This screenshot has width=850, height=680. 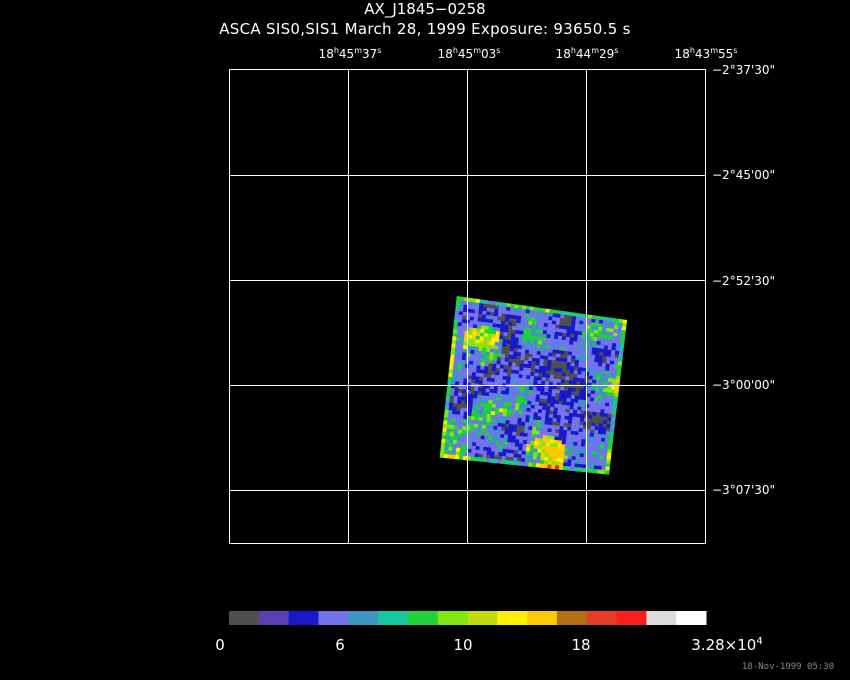 I want to click on dec-tick-label: −2°37'30", so click(x=744, y=70).